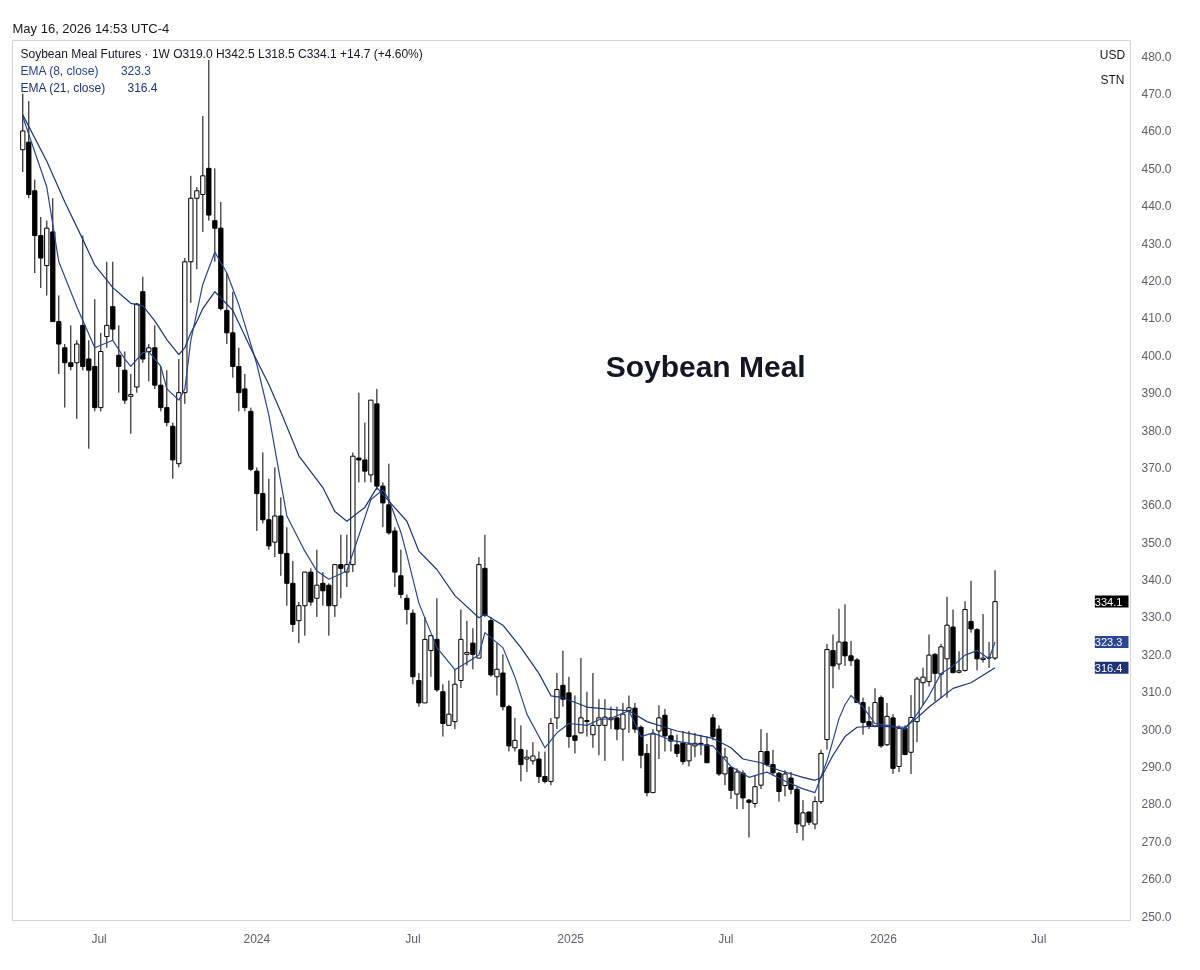  Describe the element at coordinates (1156, 355) in the screenshot. I see `y-tick-label: 400.0` at that location.